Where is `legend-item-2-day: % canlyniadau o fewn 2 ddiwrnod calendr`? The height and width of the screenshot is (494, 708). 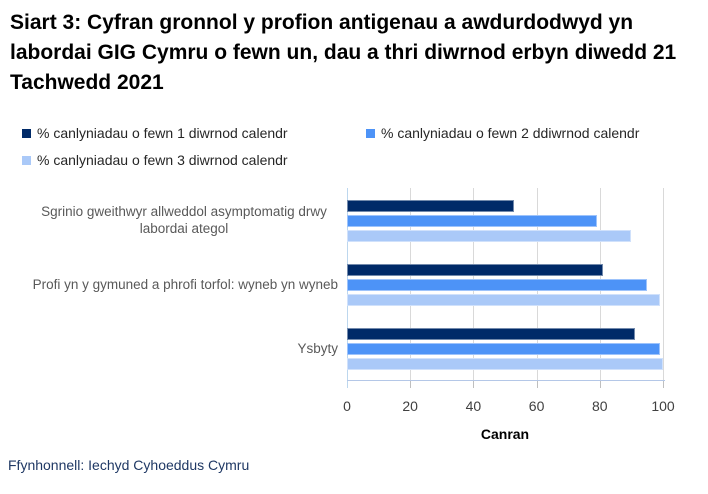 legend-item-2-day: % canlyniadau o fewn 2 ddiwrnod calendr is located at coordinates (502, 133).